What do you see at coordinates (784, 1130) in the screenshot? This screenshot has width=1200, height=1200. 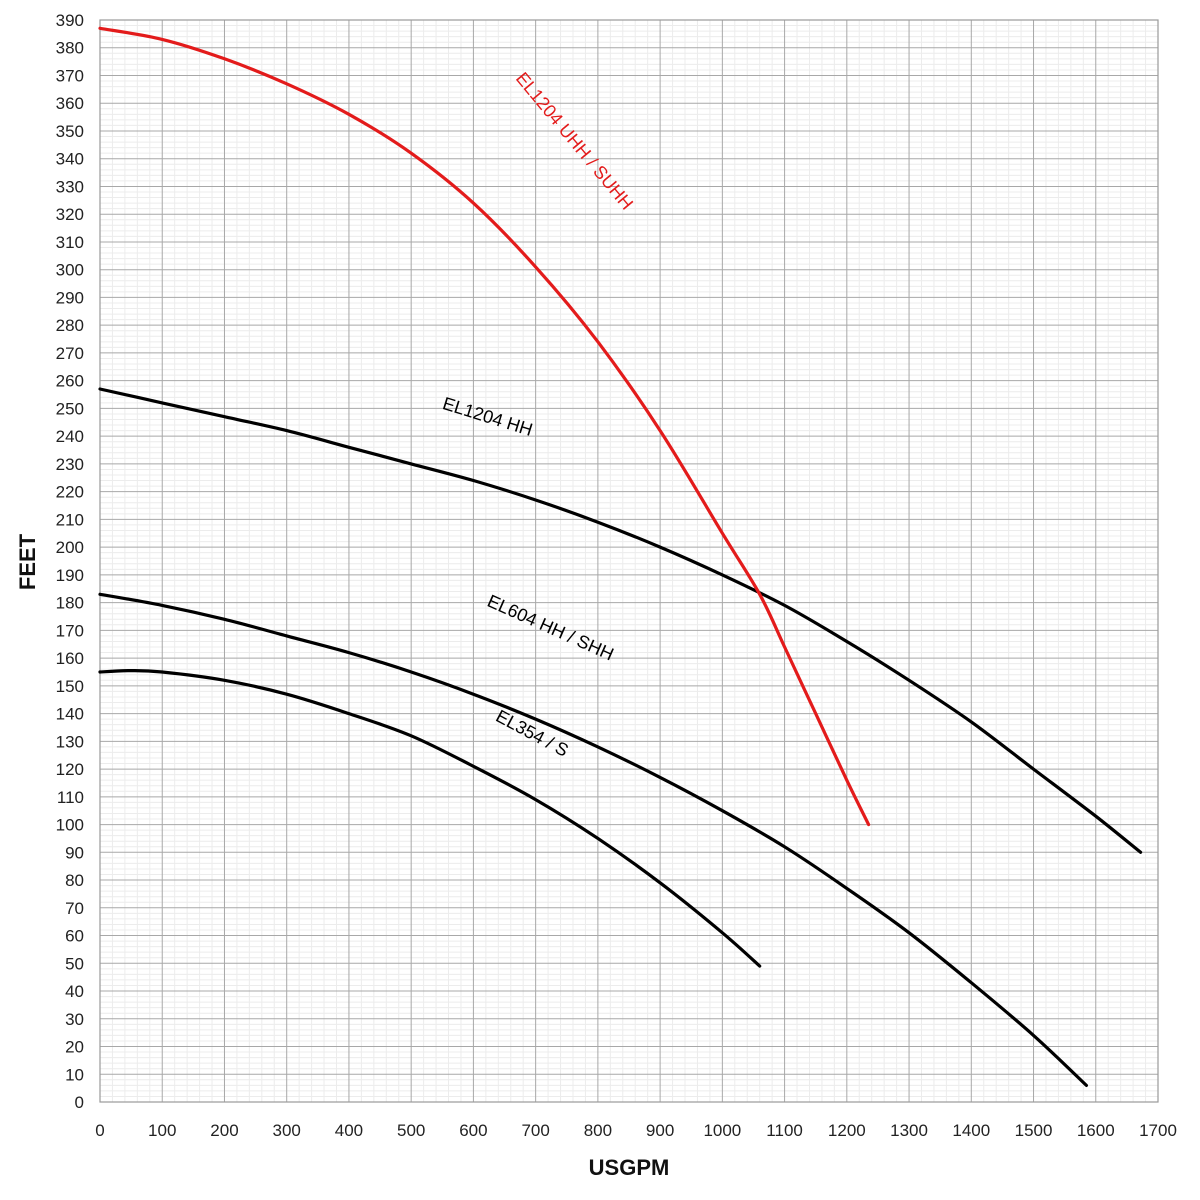 I see `x-tick-label: 1100` at bounding box center [784, 1130].